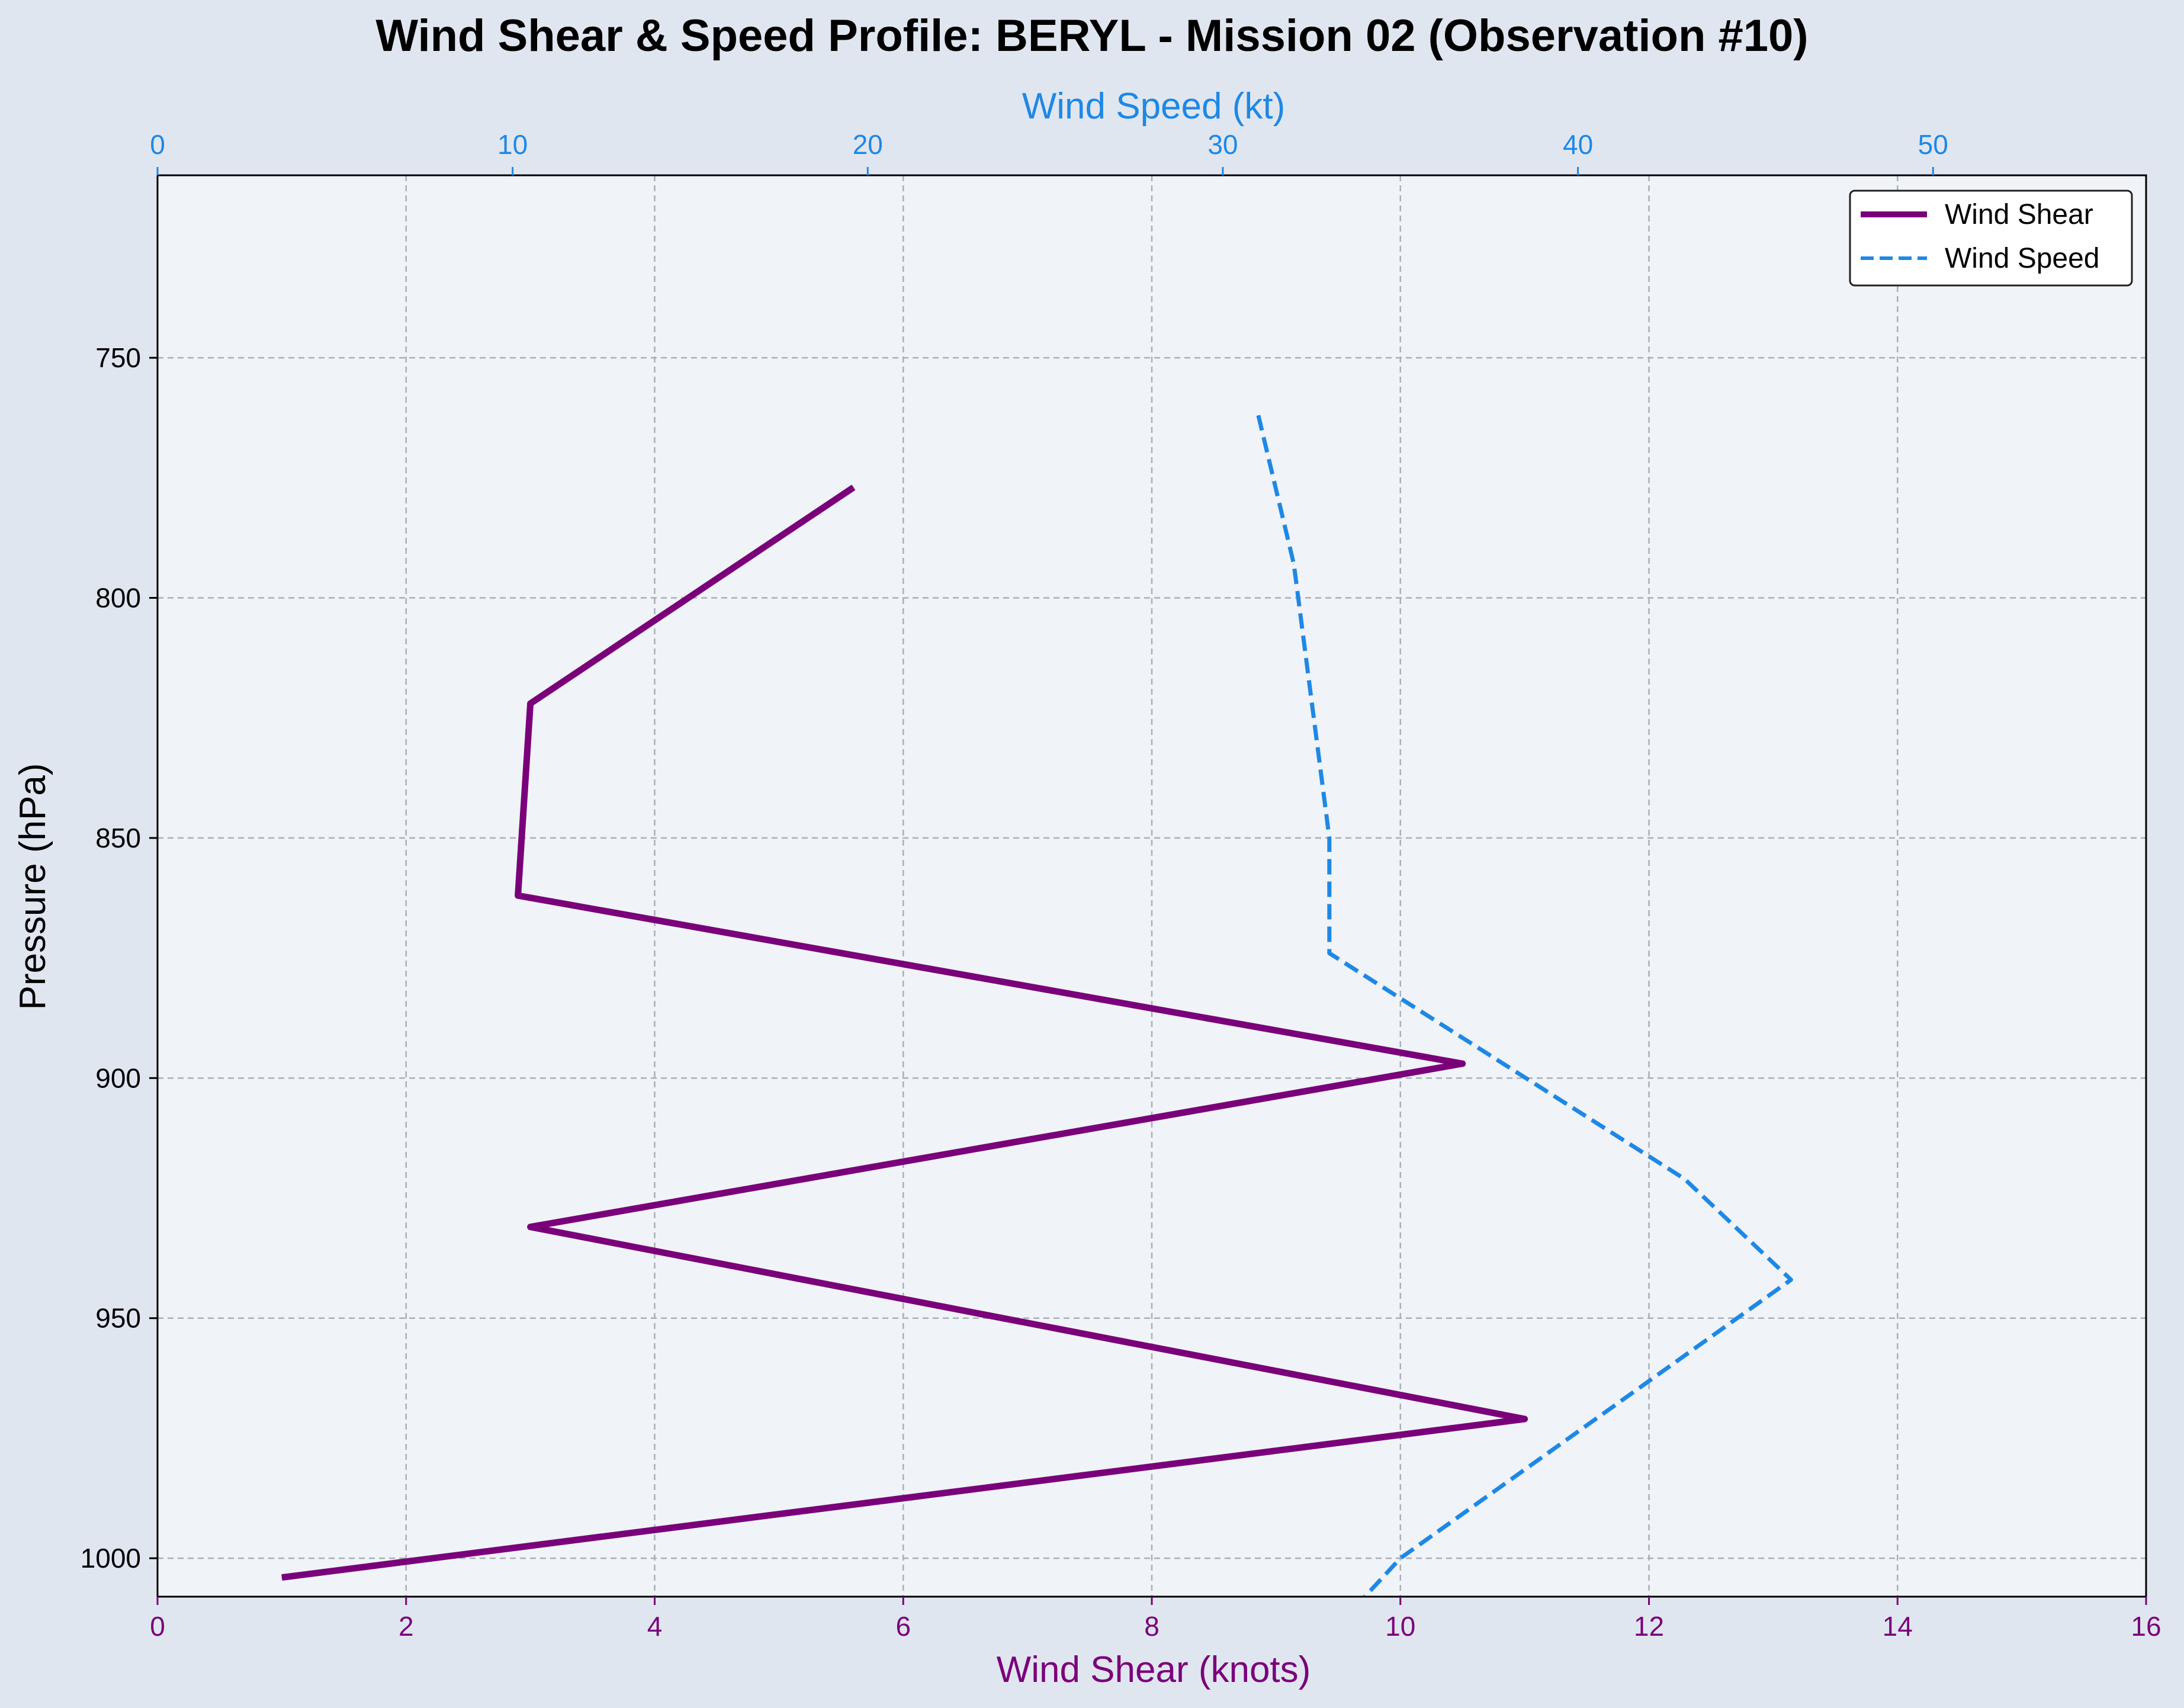  What do you see at coordinates (1898, 1626) in the screenshot?
I see `xtick-label-bottom-14: 14` at bounding box center [1898, 1626].